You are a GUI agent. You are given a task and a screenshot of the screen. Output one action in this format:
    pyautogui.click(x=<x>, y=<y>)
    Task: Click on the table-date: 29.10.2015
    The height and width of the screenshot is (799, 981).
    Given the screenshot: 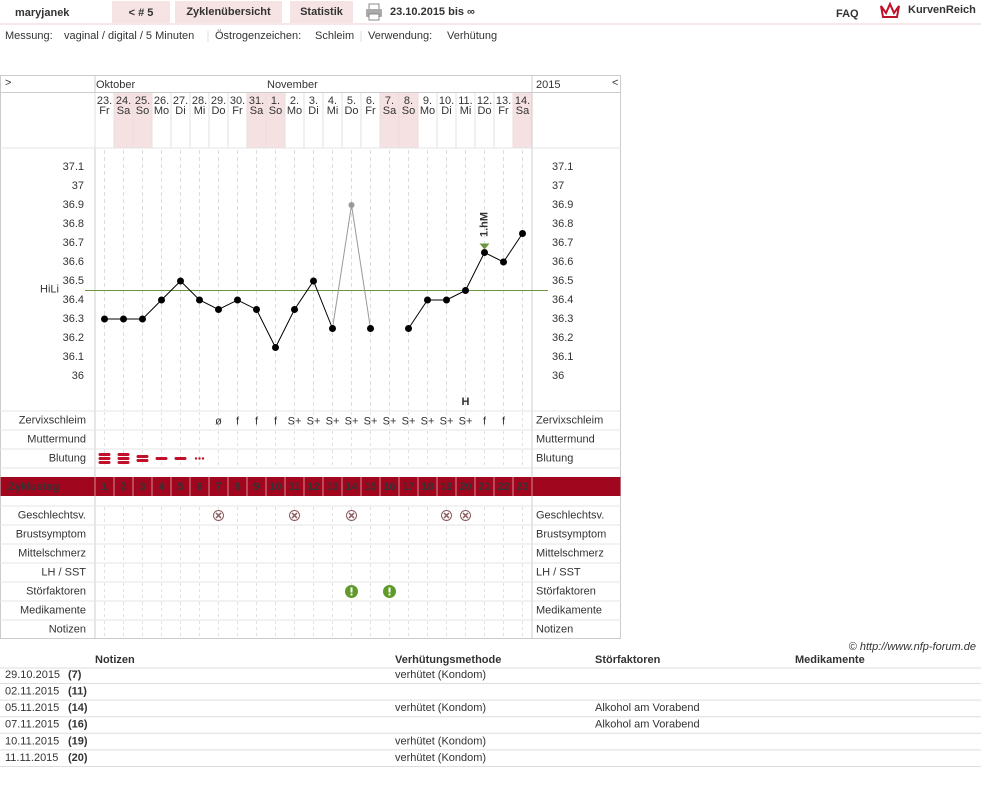 What is the action you would take?
    pyautogui.click(x=32, y=675)
    